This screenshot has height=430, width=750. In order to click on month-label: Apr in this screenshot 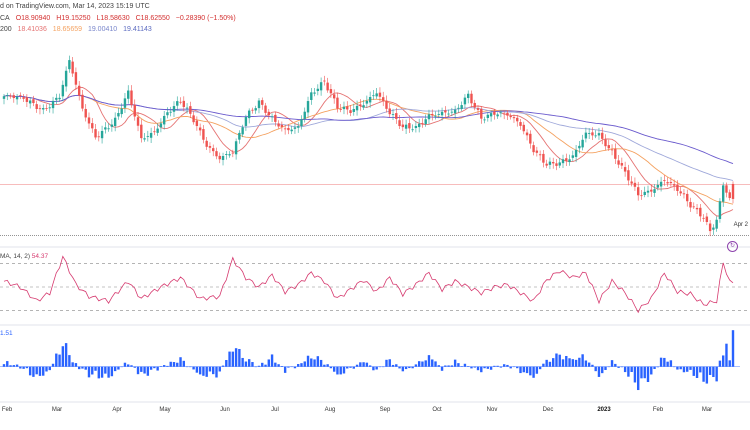, I will do `click(116, 410)`.